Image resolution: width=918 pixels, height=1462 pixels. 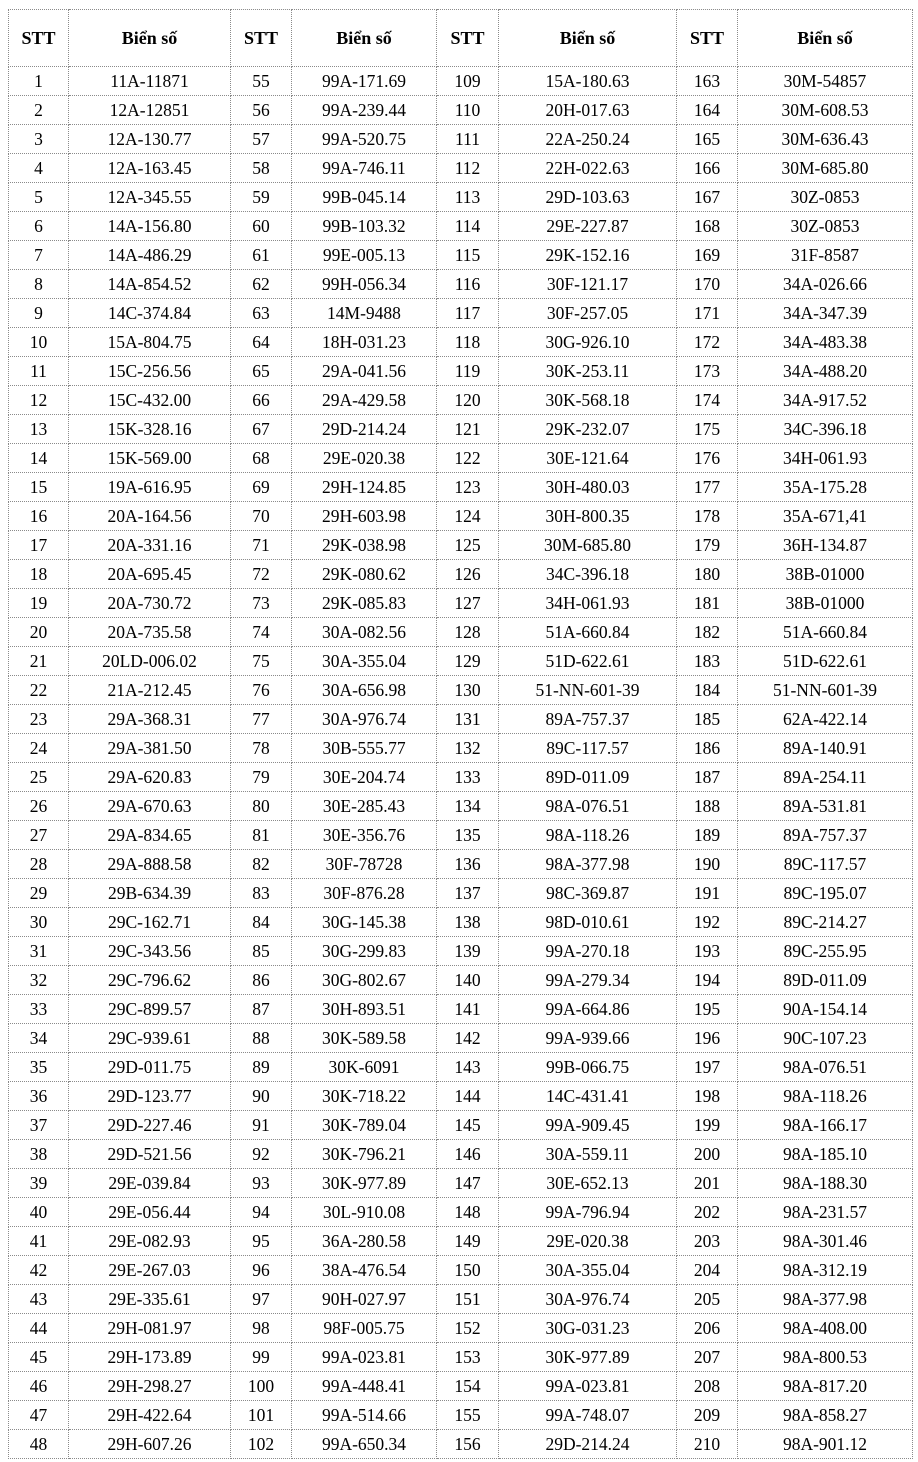 What do you see at coordinates (587, 1328) in the screenshot?
I see `plate-cell: 30G-031.23` at bounding box center [587, 1328].